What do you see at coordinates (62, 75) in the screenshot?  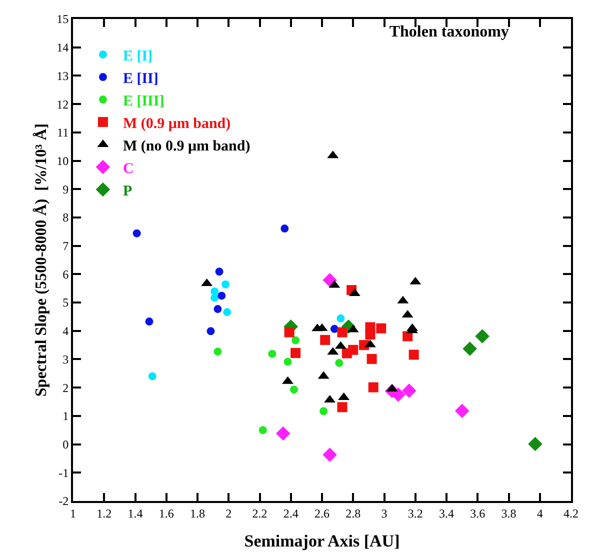 I see `y-tick-label: 13` at bounding box center [62, 75].